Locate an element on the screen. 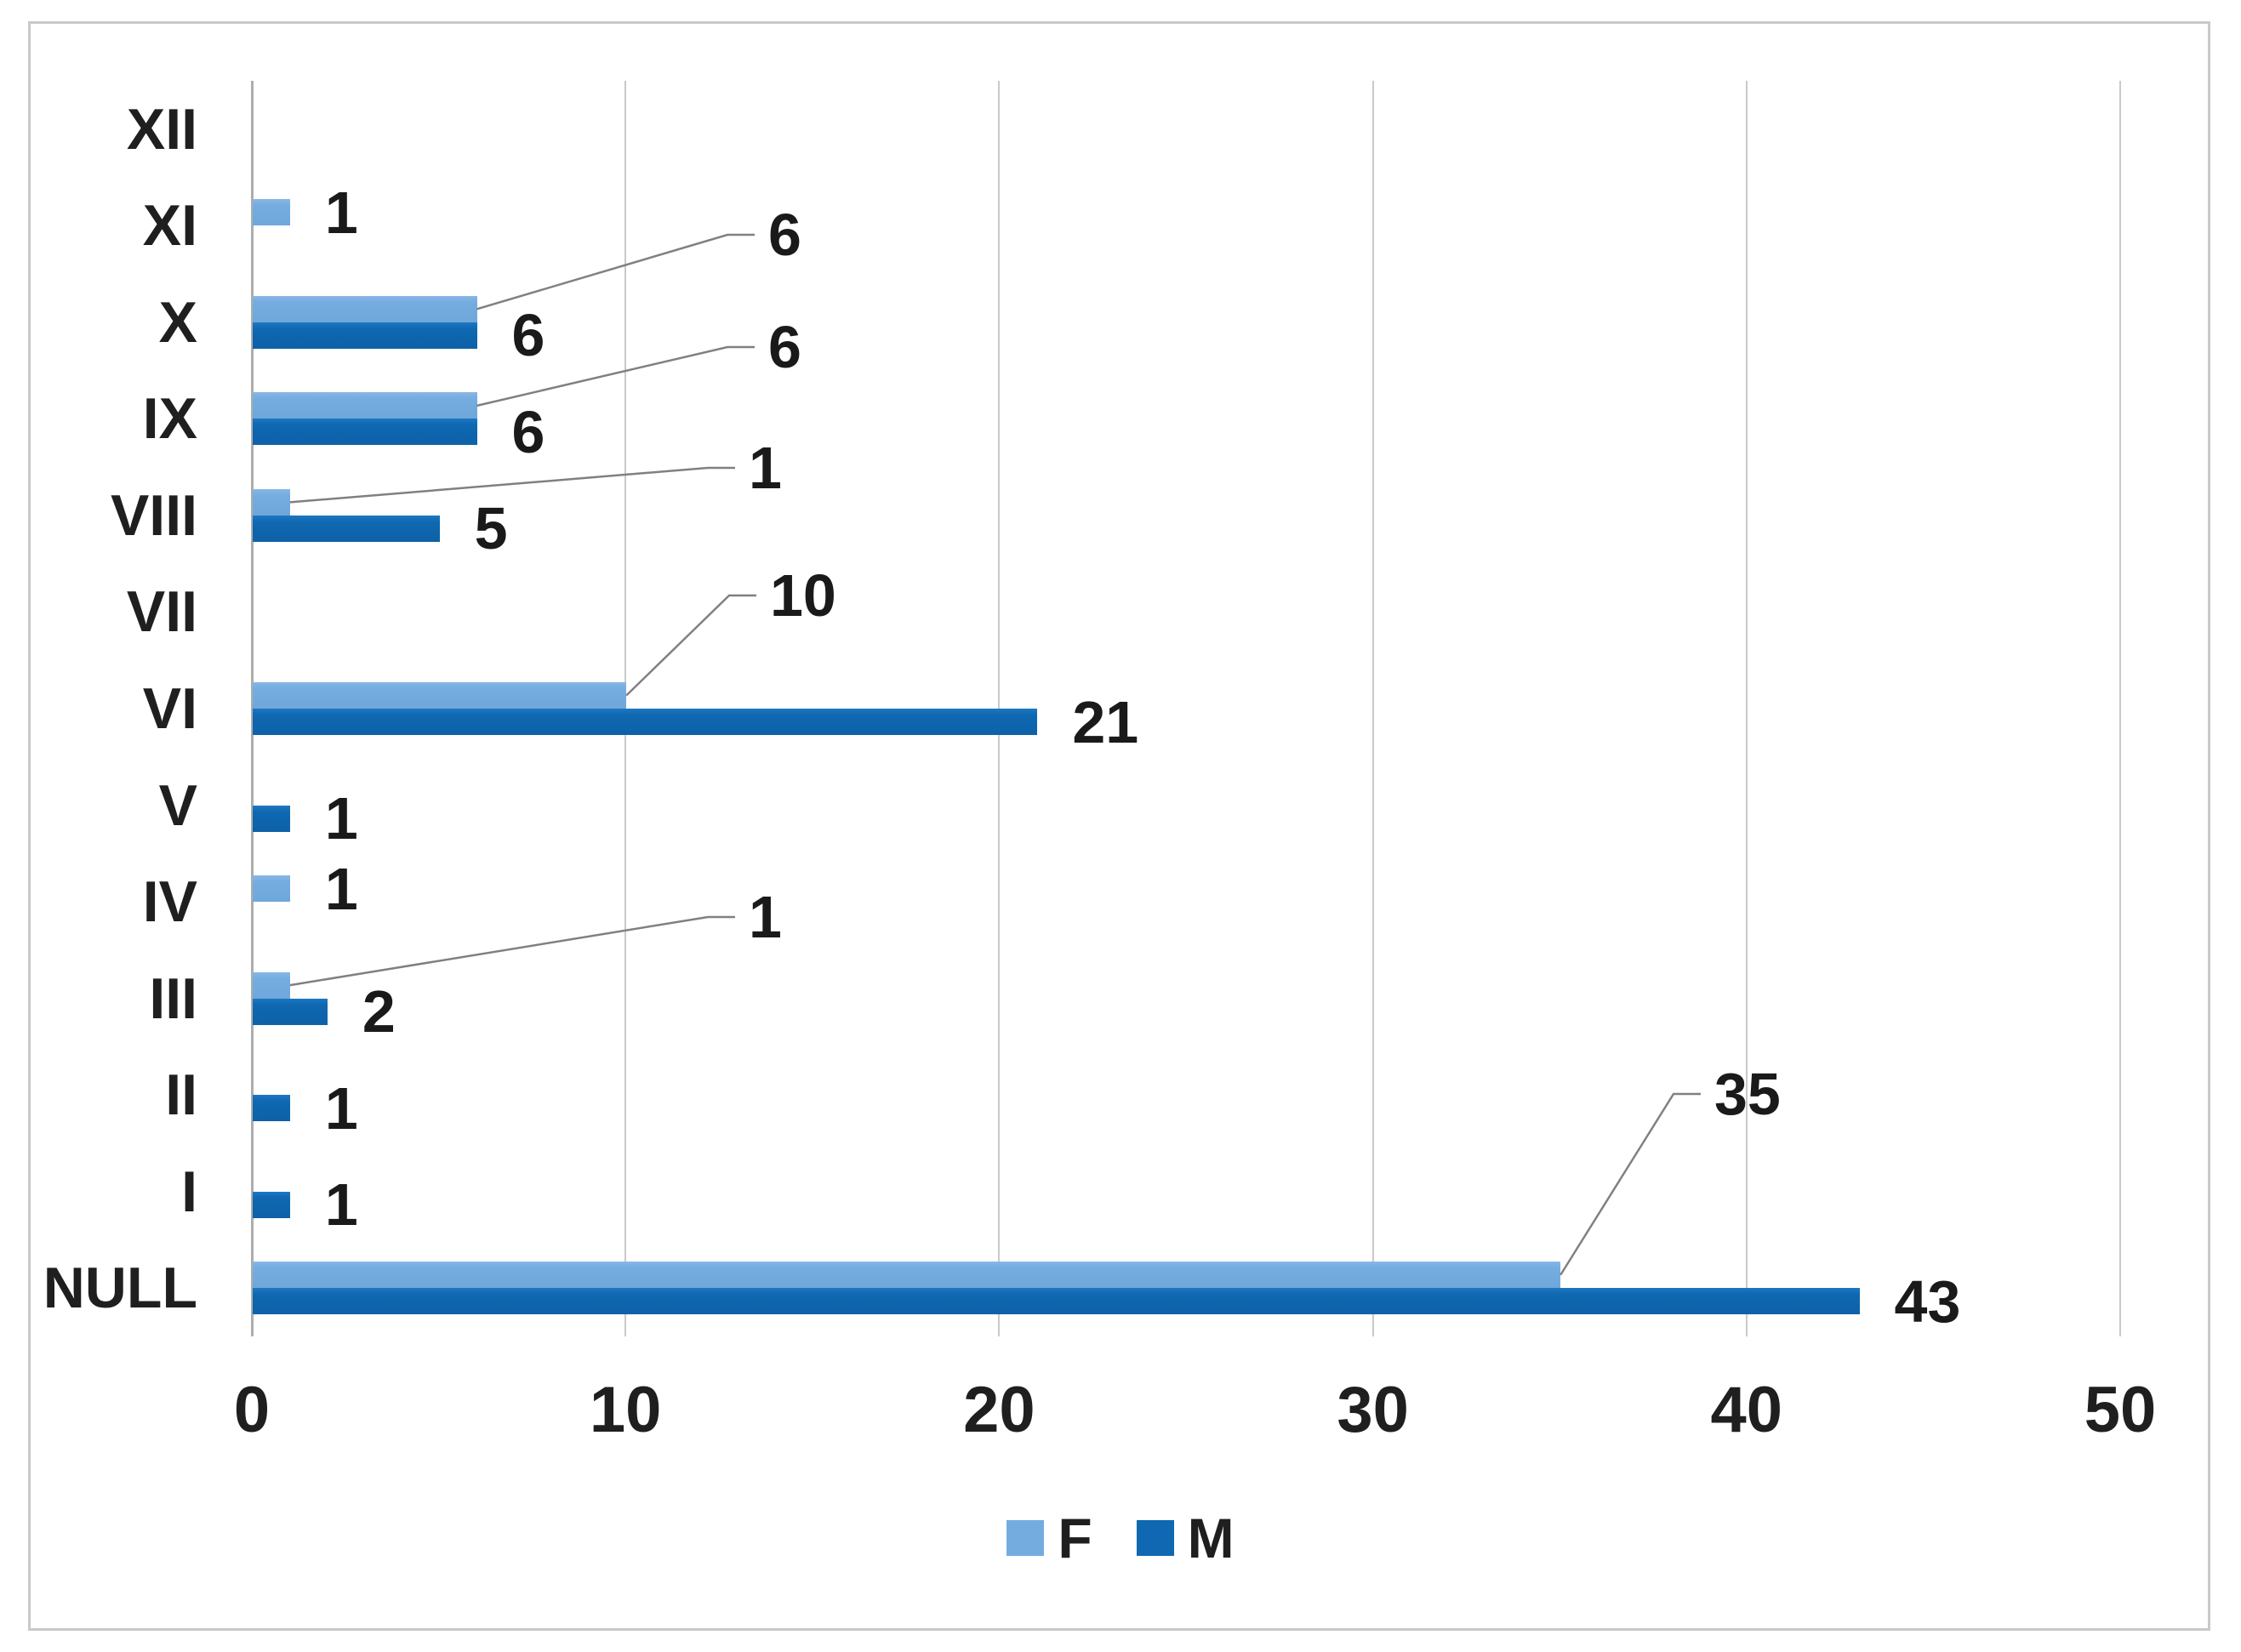  value-label-f-null: 35 is located at coordinates (1747, 1094).